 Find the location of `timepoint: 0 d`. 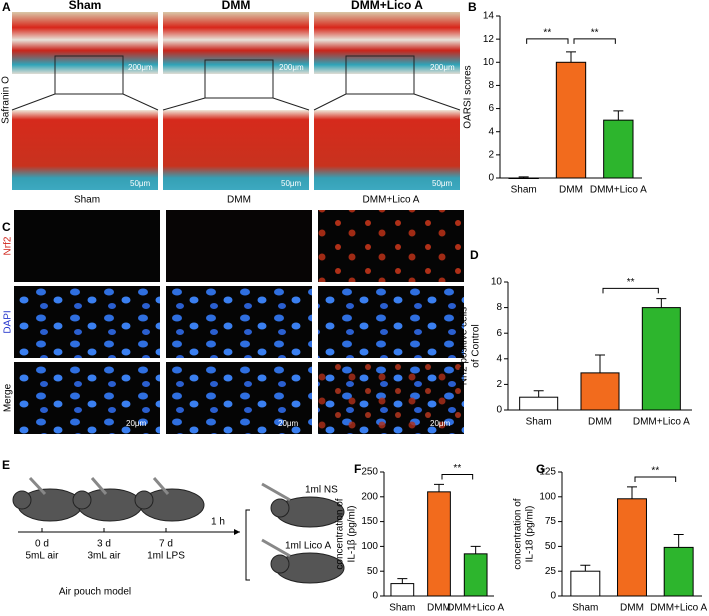

timepoint: 0 d is located at coordinates (42, 544).